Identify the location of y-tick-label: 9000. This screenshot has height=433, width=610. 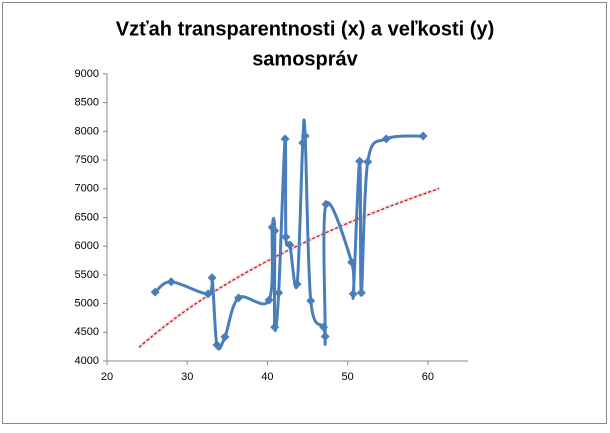
(87, 74).